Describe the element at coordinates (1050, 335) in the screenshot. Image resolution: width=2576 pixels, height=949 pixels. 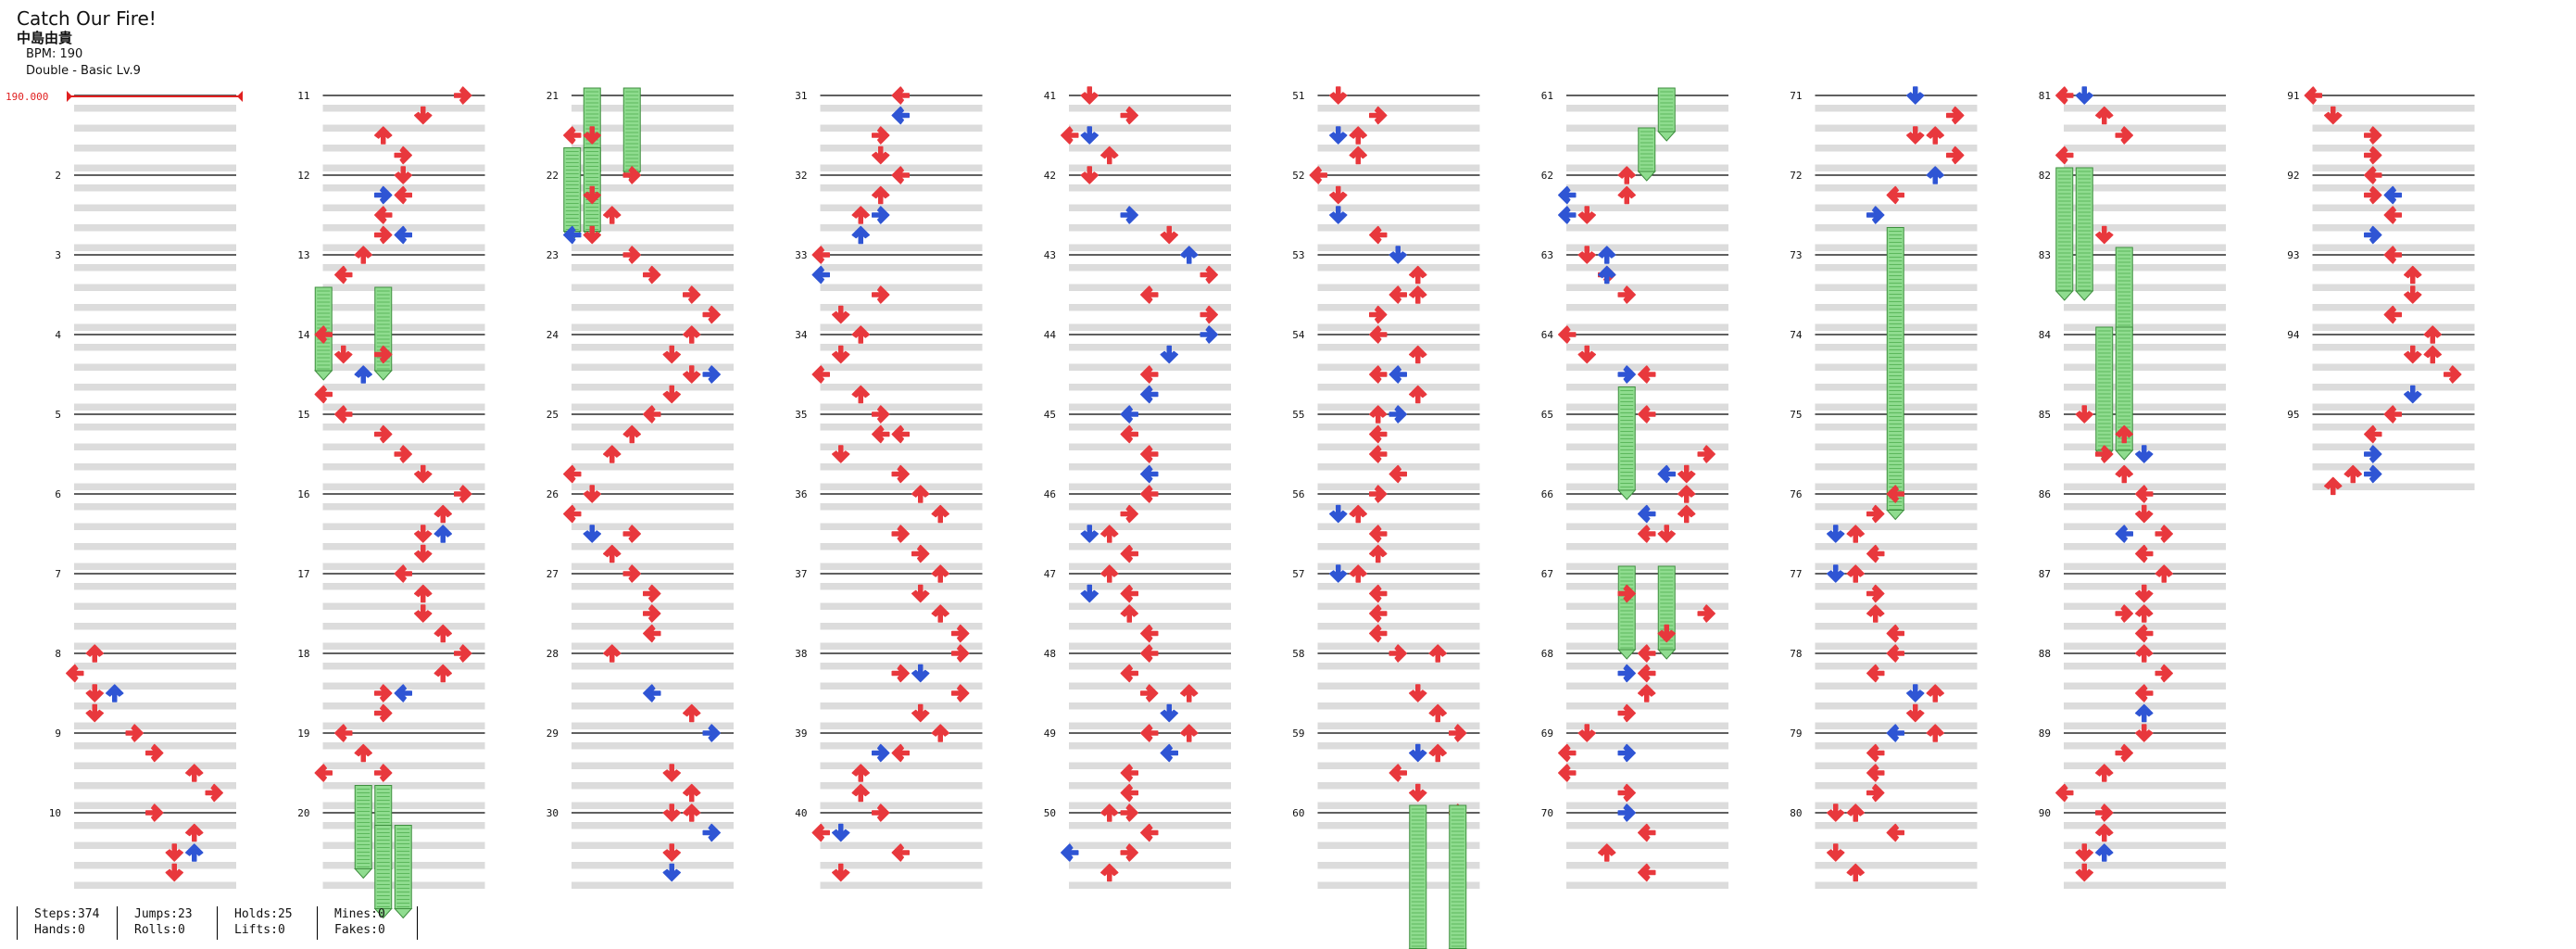
I see `measure-number: 44` at that location.